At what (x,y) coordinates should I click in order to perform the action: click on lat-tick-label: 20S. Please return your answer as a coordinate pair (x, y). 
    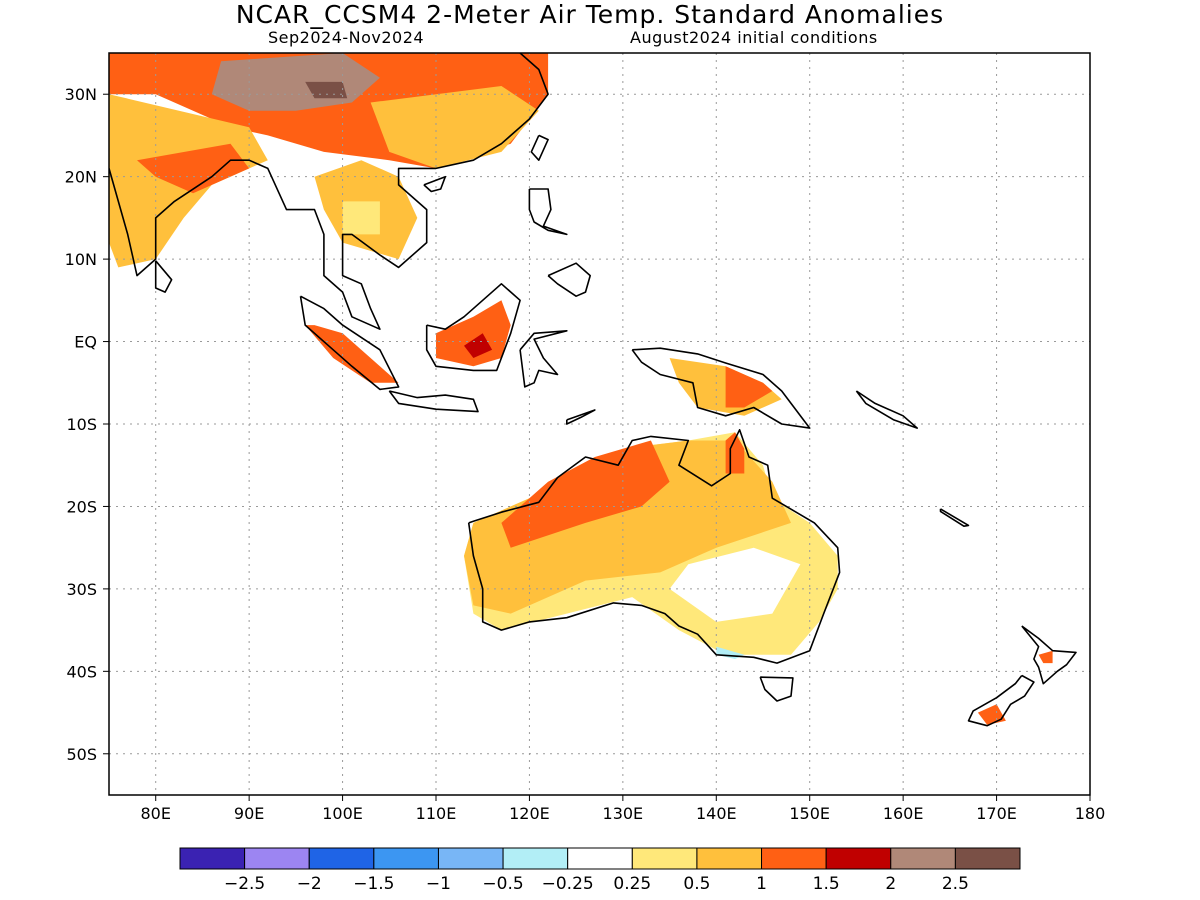
    Looking at the image, I should click on (81, 506).